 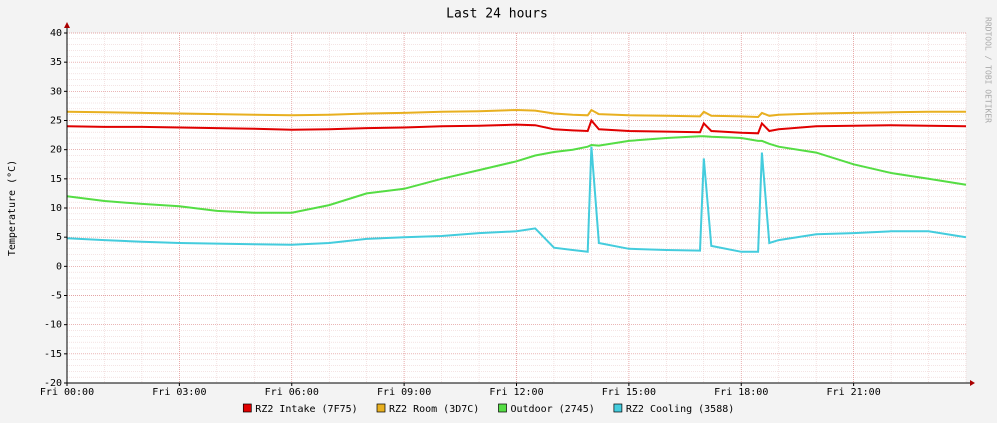 What do you see at coordinates (306, 409) in the screenshot?
I see `legend-label: RZ2 Intake (7F75)` at bounding box center [306, 409].